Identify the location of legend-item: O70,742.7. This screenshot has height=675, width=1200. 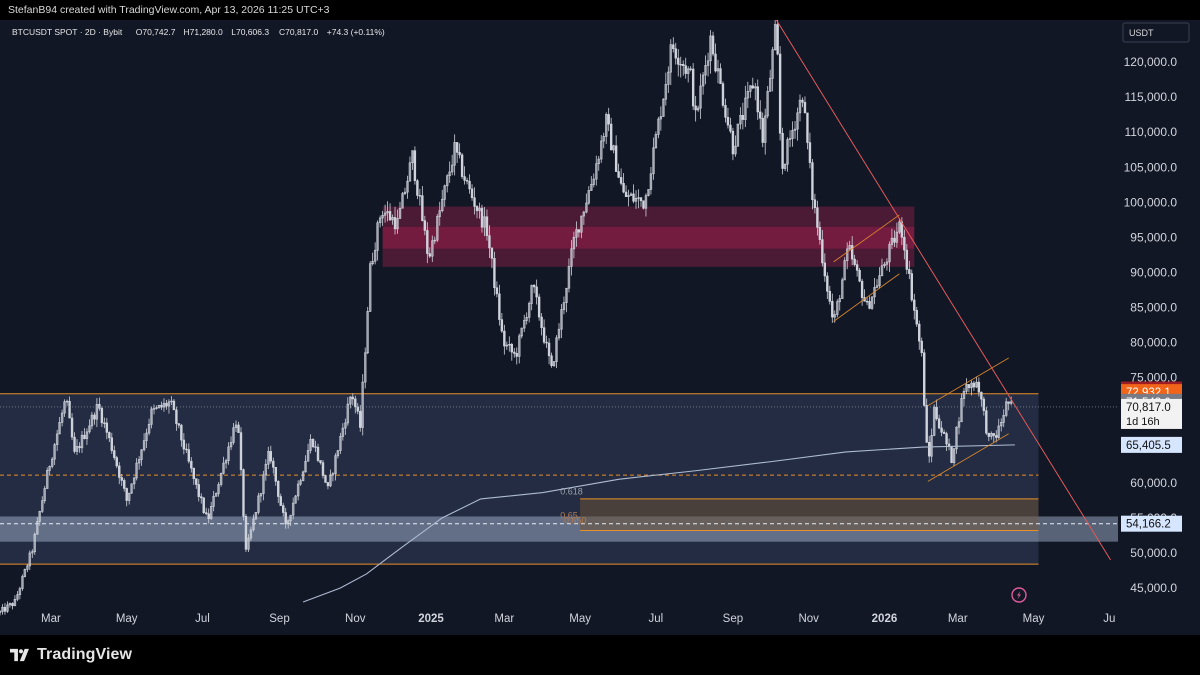
(156, 32).